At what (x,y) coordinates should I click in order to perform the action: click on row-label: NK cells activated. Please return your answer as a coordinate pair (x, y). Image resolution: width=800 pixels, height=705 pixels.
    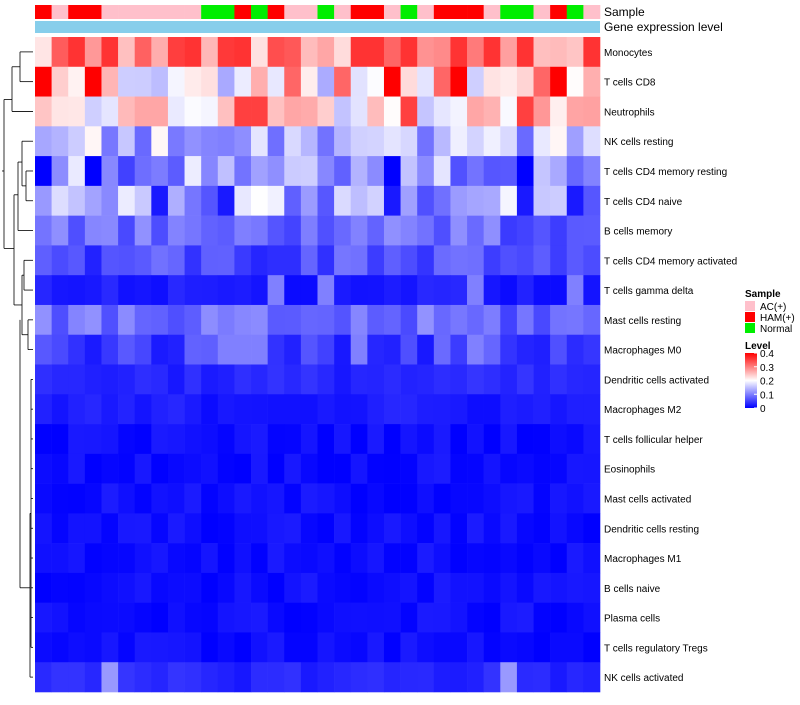
    Looking at the image, I should click on (643, 678).